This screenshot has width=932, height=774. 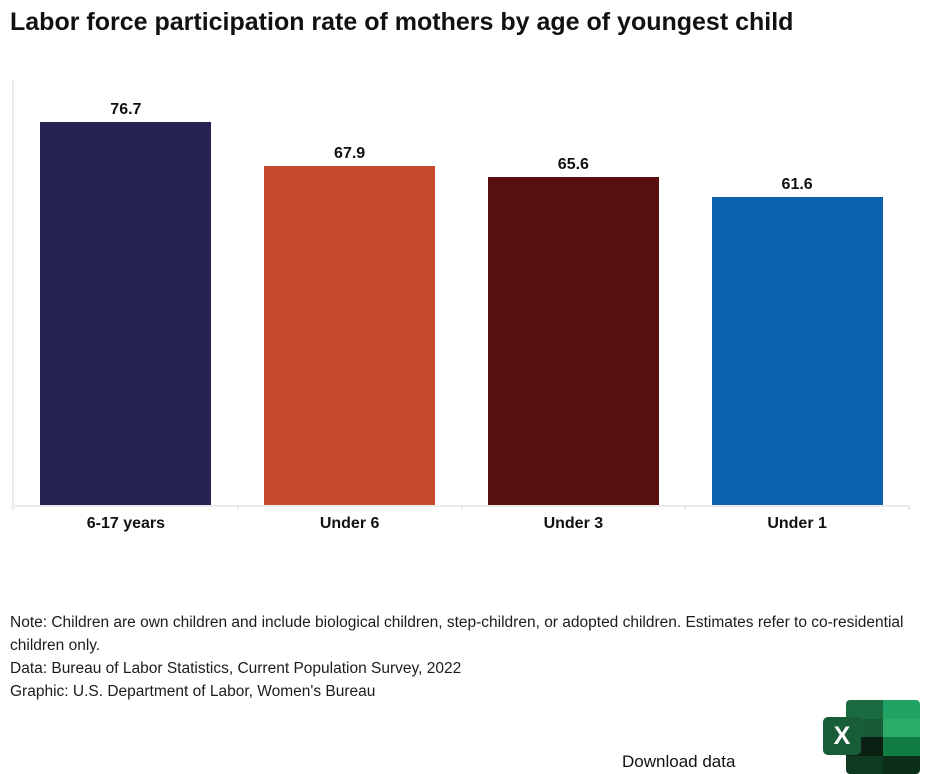 What do you see at coordinates (573, 523) in the screenshot?
I see `category-label: Under 3` at bounding box center [573, 523].